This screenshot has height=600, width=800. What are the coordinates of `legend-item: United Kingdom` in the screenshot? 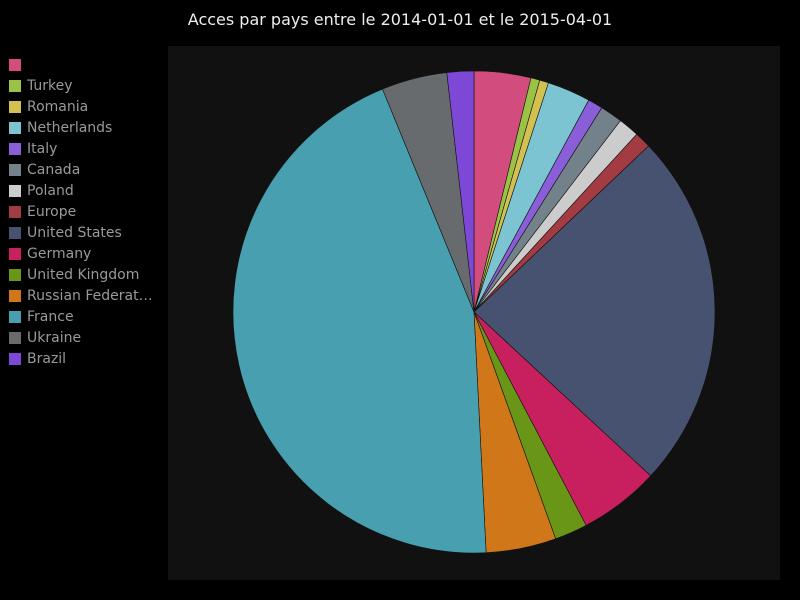 It's located at (84, 274).